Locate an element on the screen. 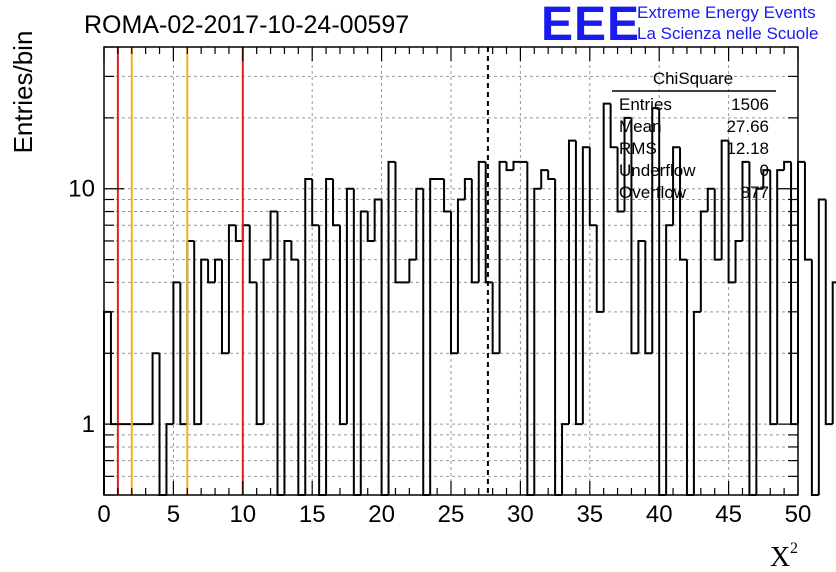 This screenshot has width=836, height=572. eee-logo-line2: La Scienza nelle Scuole is located at coordinates (727, 33).